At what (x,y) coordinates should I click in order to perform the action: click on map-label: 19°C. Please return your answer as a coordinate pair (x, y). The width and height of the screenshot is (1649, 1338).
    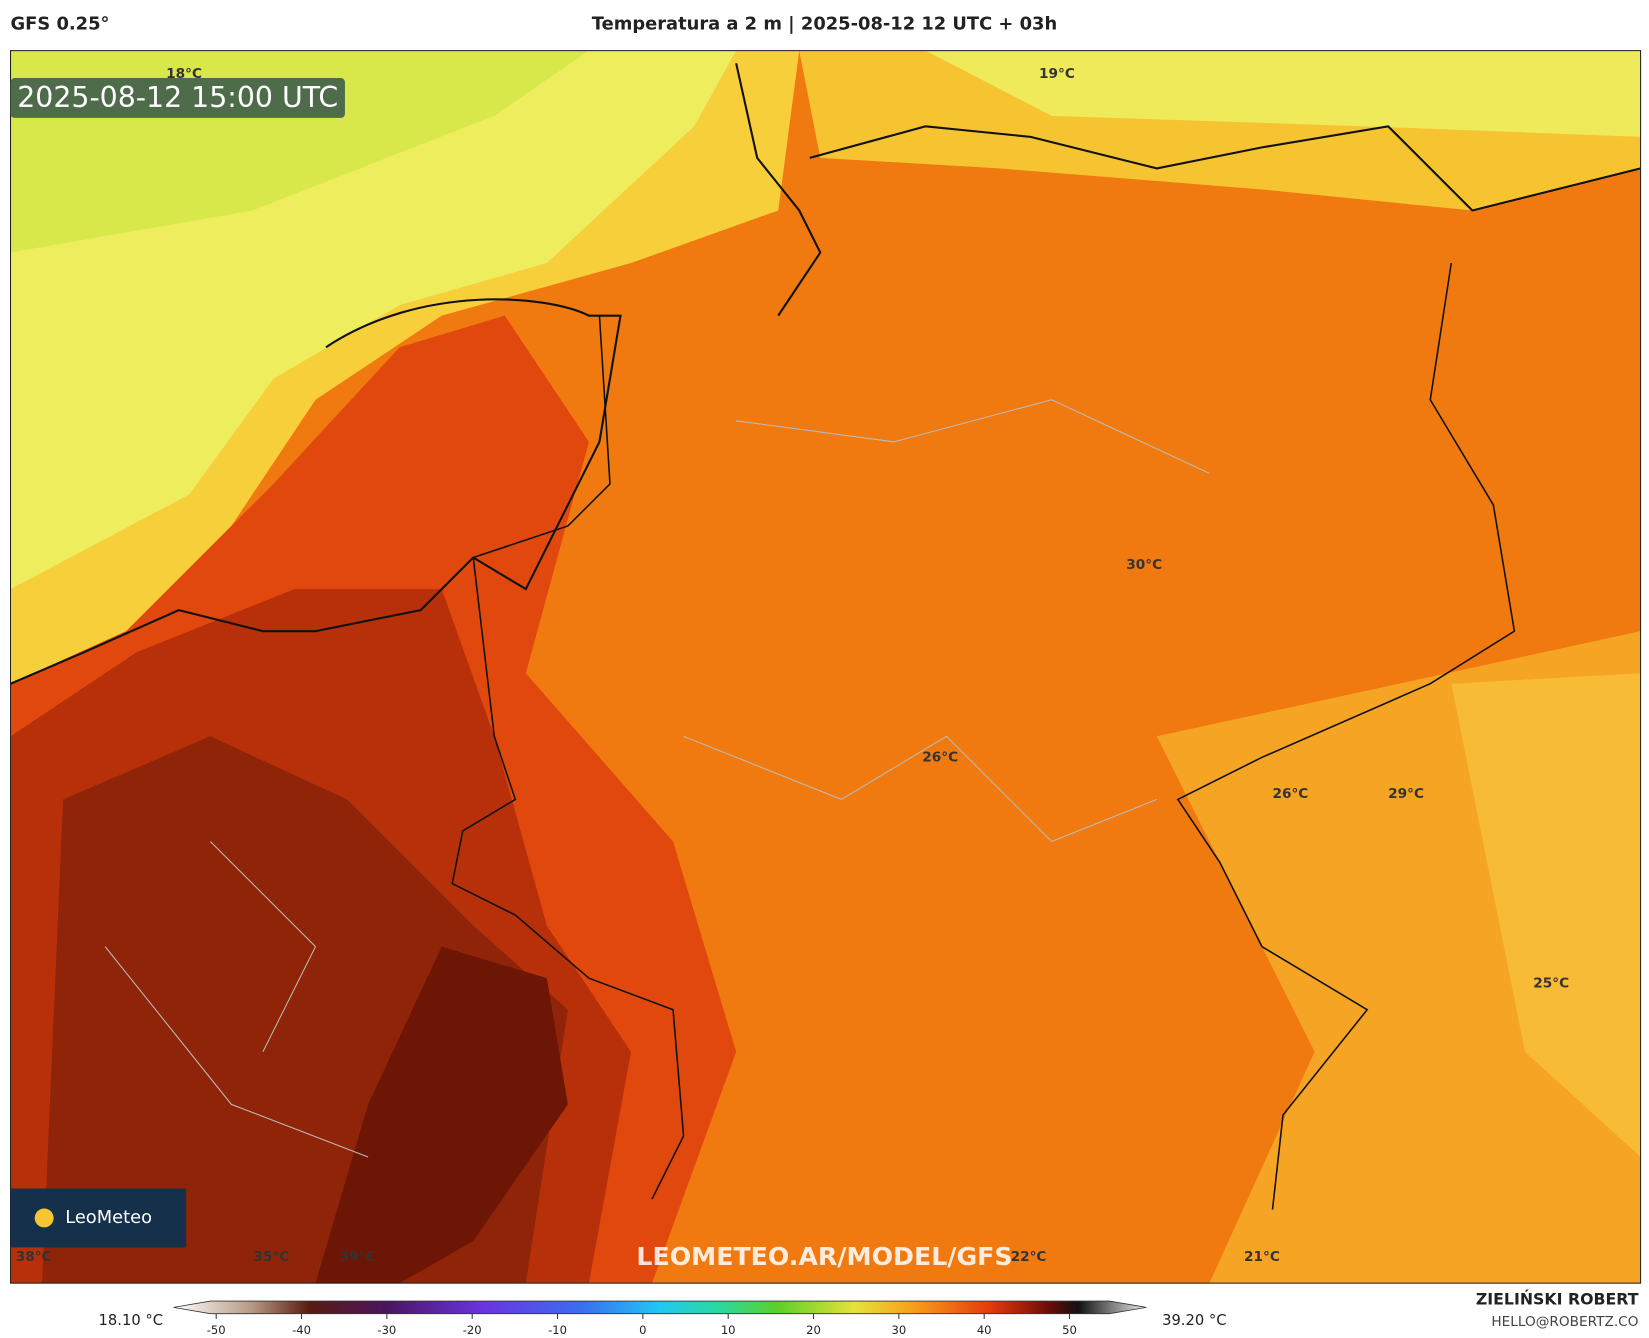
    Looking at the image, I should click on (1057, 74).